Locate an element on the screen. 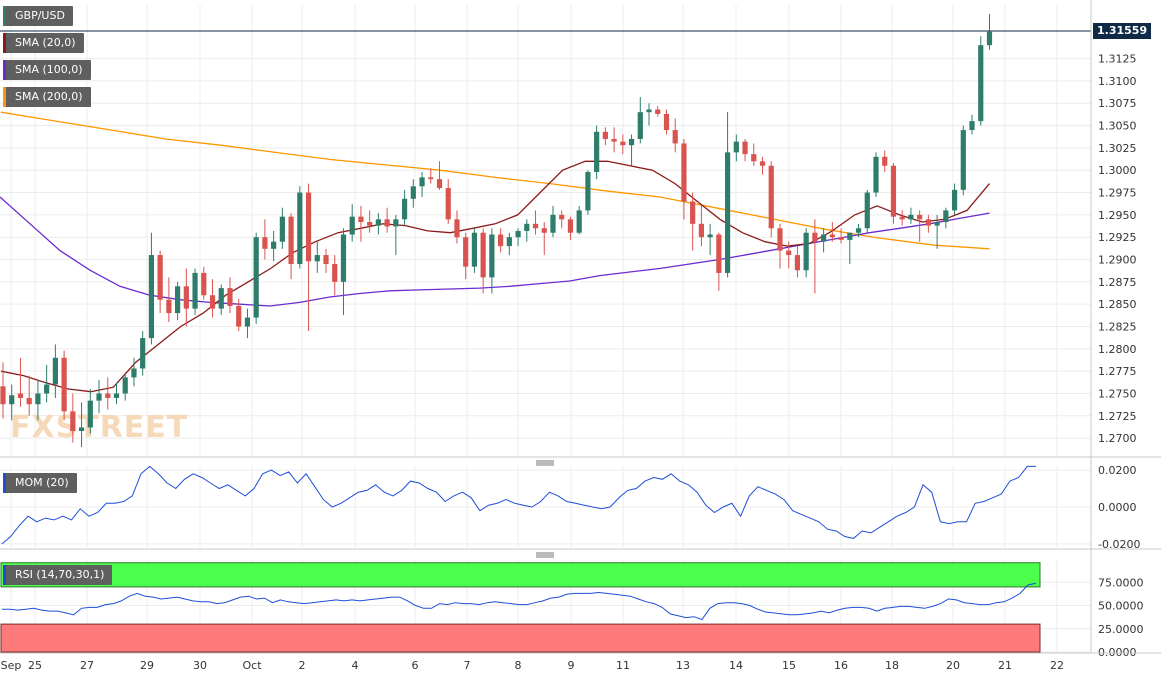 The width and height of the screenshot is (1161, 683). x-tick-label: 29 is located at coordinates (147, 665).